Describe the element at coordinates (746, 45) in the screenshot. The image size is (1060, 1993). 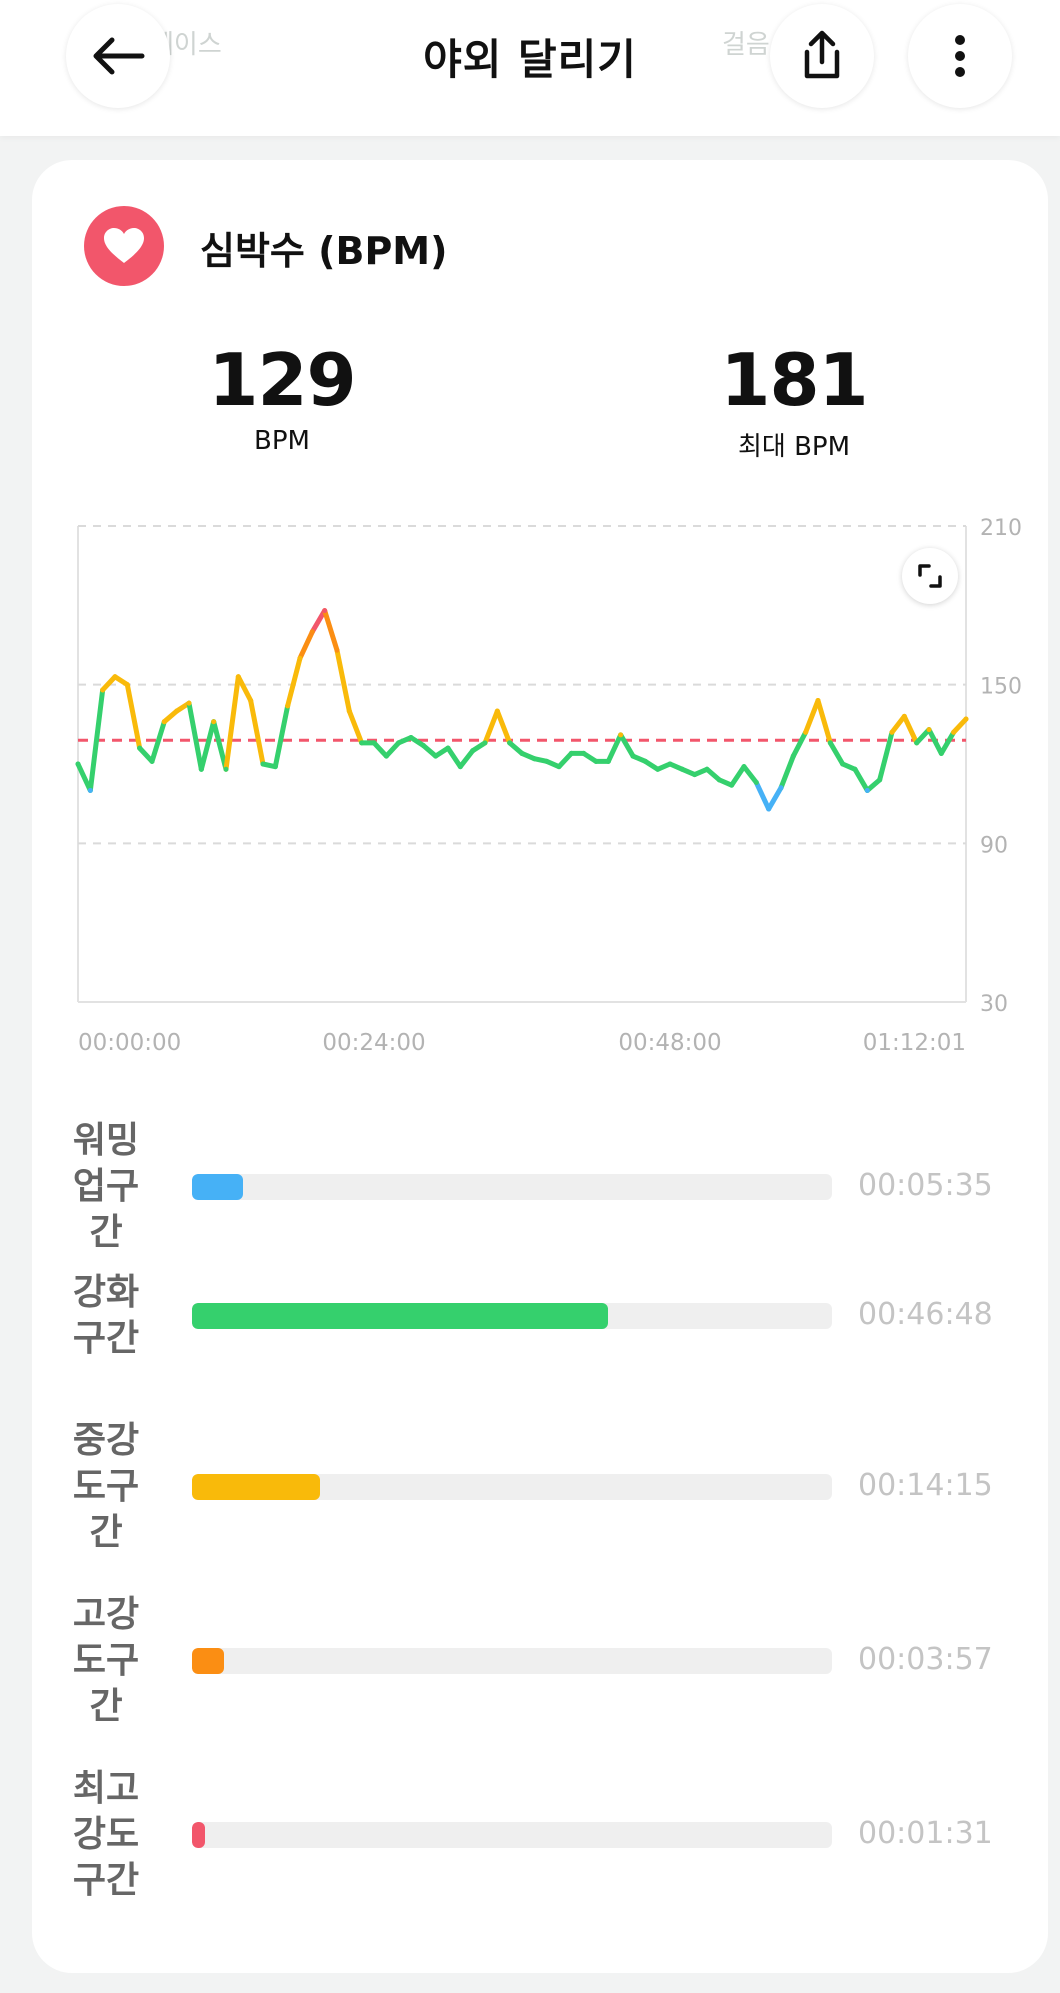
I see `ghost-header-text-right: 걸음` at that location.